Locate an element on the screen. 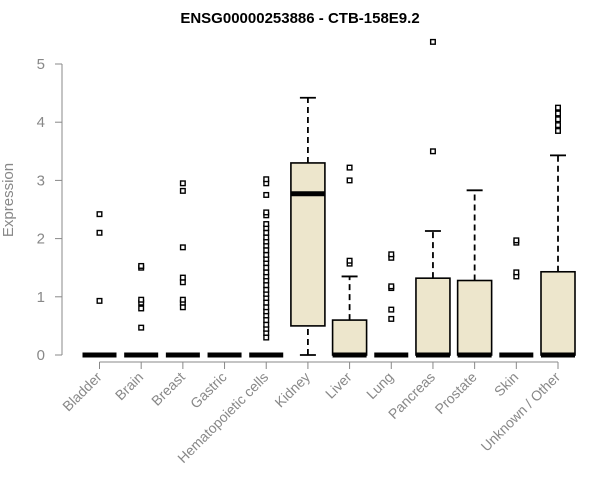  y-tick-label: 5 is located at coordinates (41, 64).